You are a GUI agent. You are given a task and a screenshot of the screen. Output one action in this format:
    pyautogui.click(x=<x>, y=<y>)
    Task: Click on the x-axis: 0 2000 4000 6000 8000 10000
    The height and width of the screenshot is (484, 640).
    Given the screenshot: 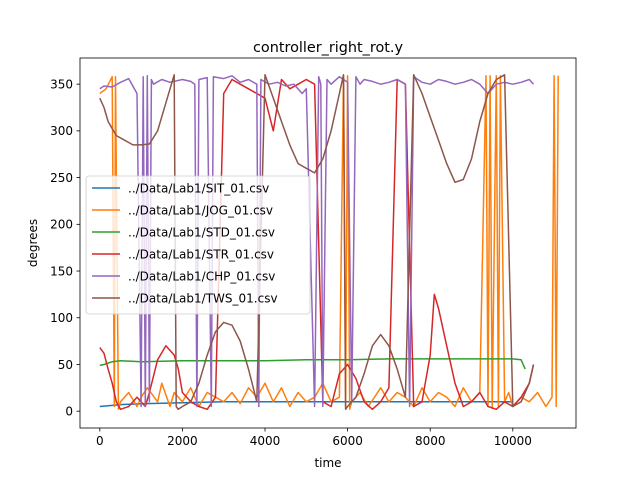 What is the action you would take?
    pyautogui.click(x=314, y=438)
    